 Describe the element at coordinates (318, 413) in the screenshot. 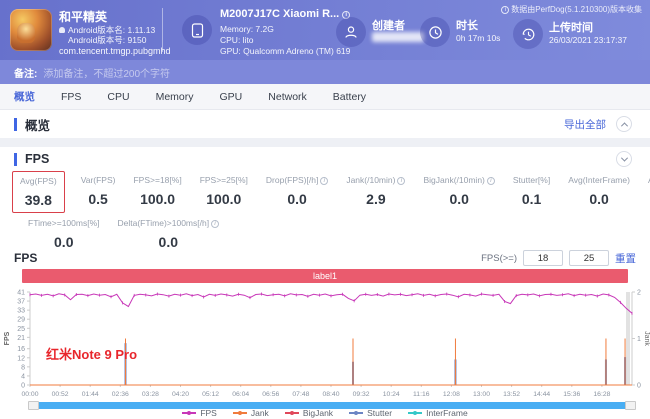

I see `legend-label: BigJank` at that location.